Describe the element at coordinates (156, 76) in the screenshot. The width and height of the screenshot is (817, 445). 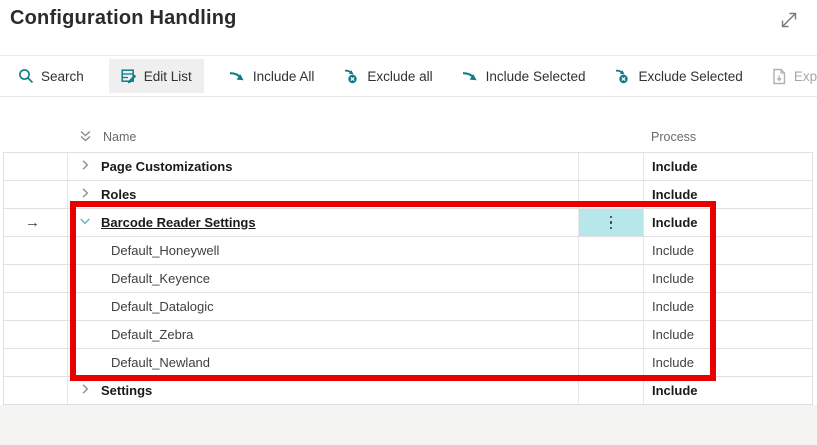
I see `edit-list-button: Edit List` at that location.